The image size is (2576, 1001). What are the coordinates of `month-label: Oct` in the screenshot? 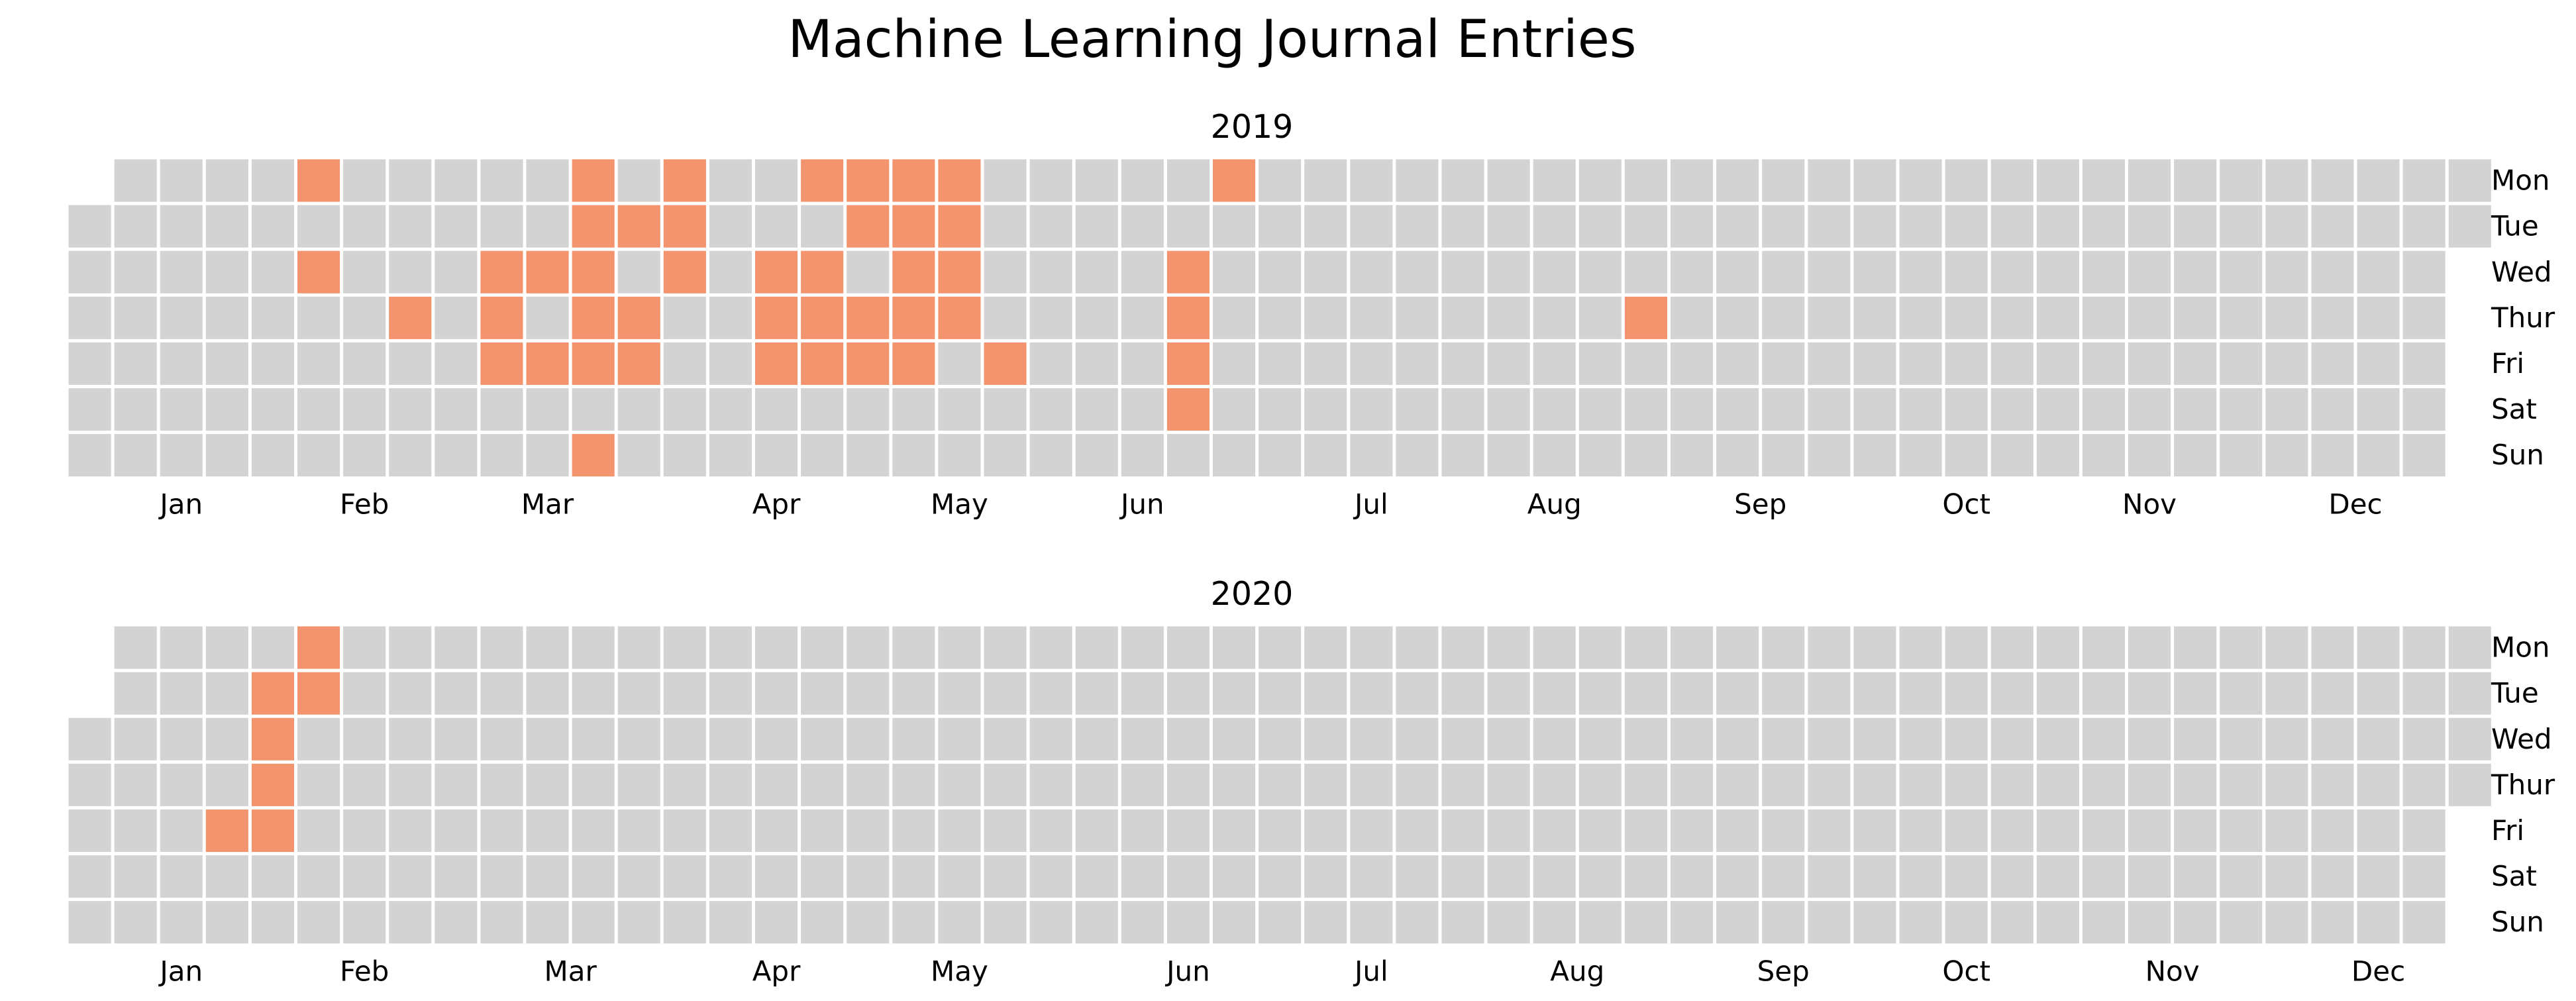 It's located at (1966, 505).